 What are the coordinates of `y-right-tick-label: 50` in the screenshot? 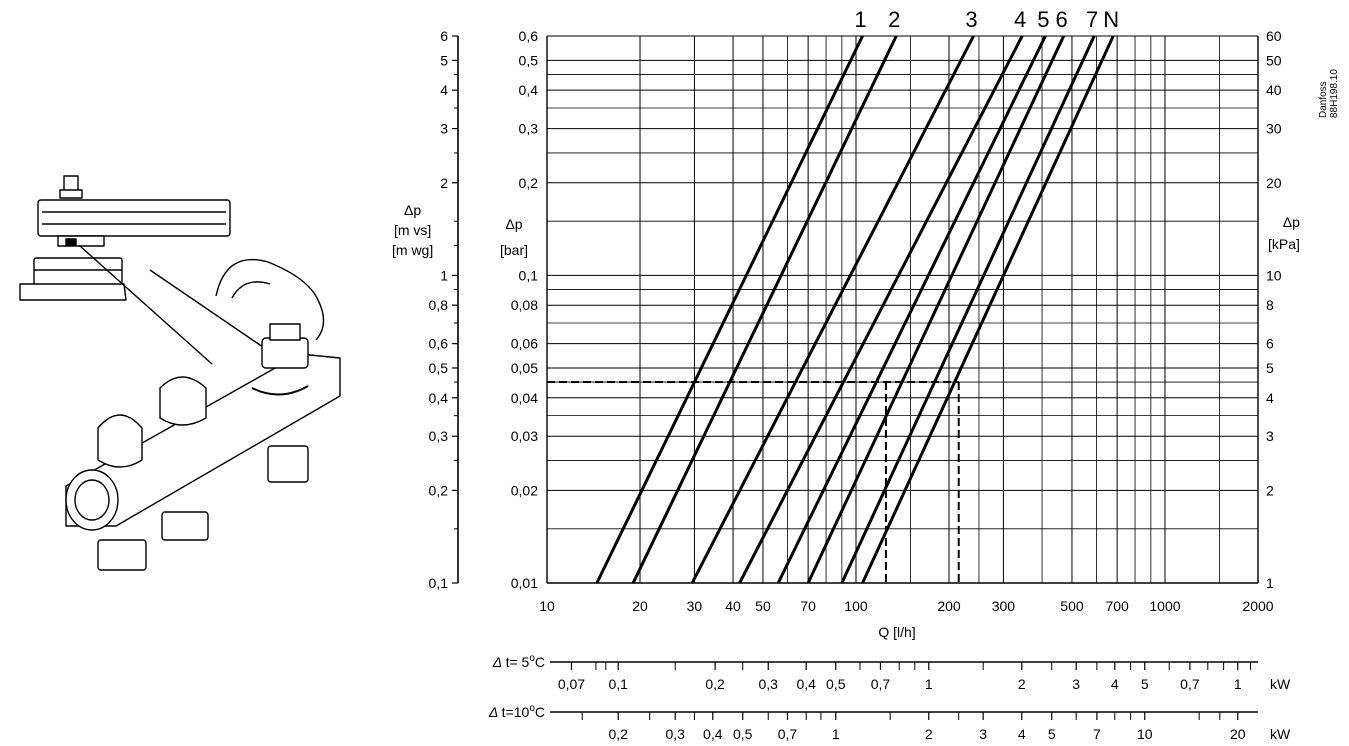 It's located at (1274, 60).